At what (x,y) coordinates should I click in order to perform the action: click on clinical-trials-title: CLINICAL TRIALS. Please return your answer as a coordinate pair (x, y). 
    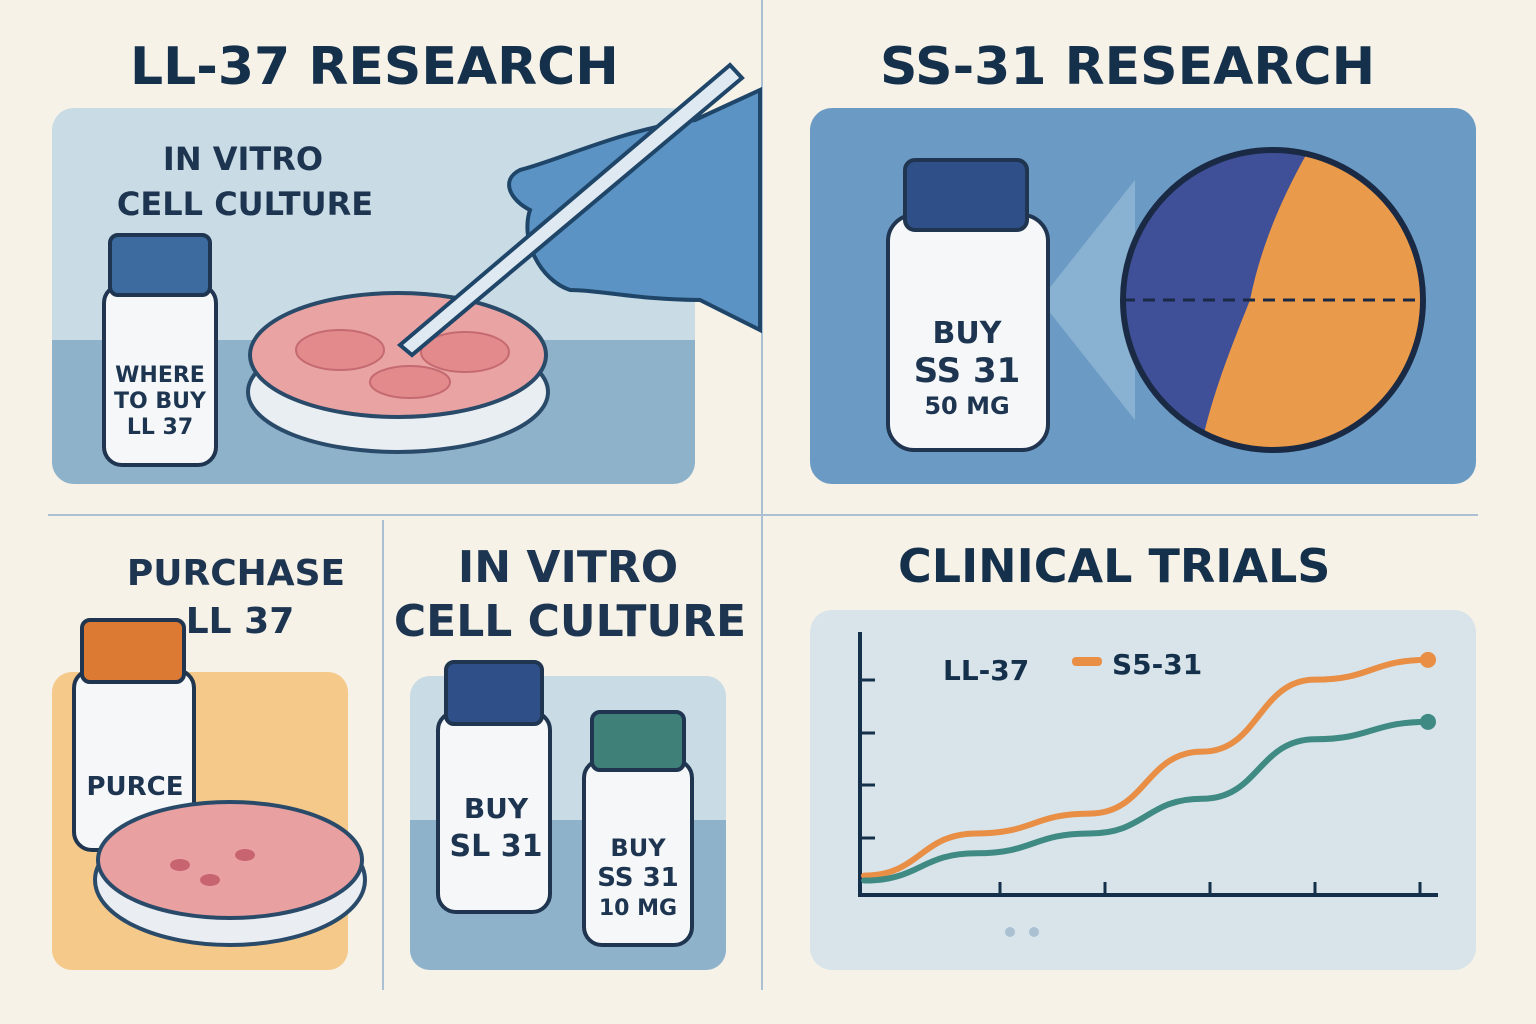
    Looking at the image, I should click on (1114, 566).